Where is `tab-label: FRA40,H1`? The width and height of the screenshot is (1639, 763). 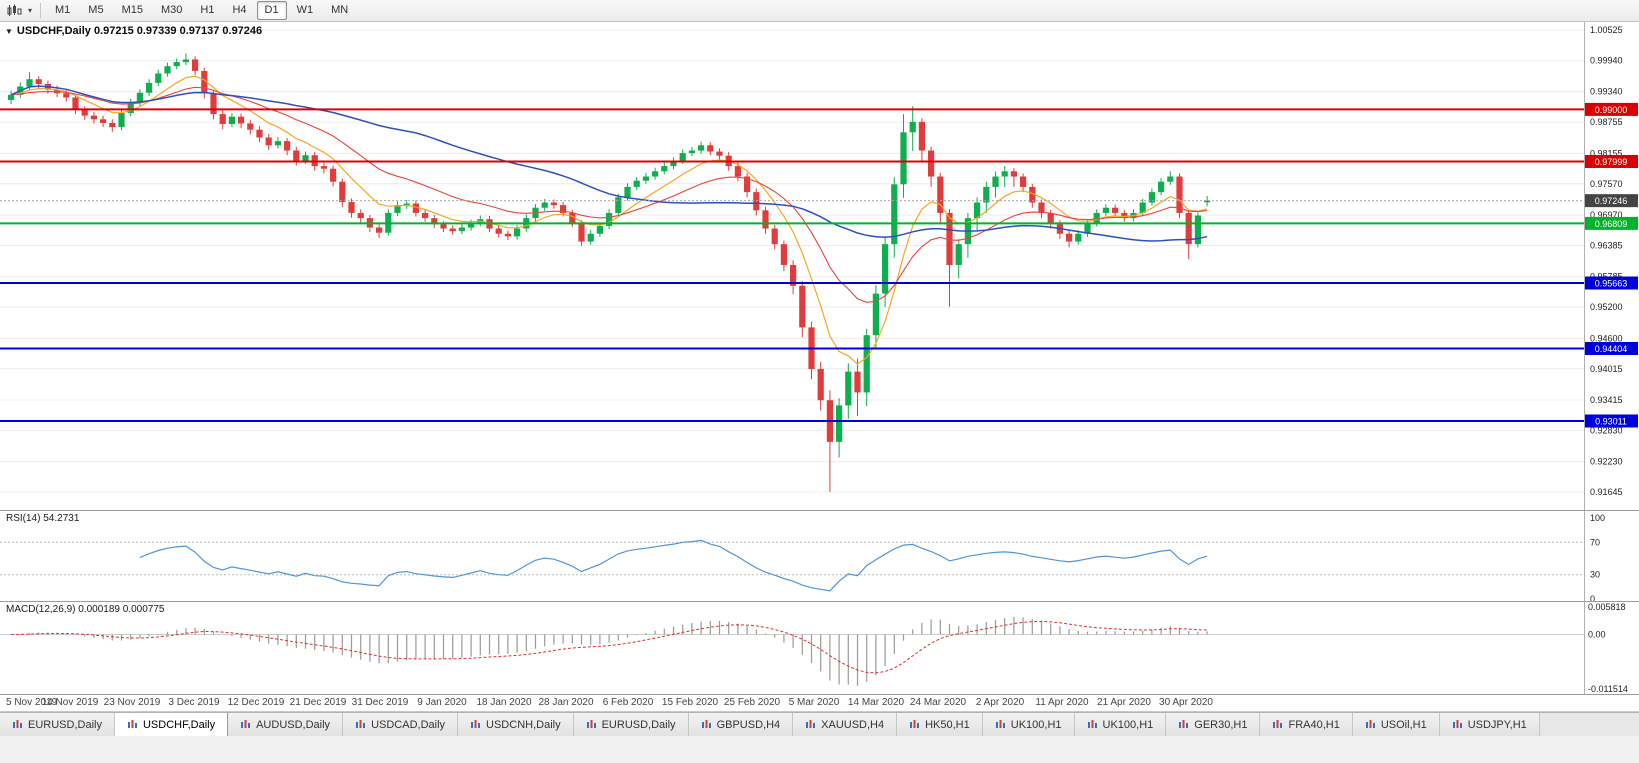 tab-label: FRA40,H1 is located at coordinates (1314, 724).